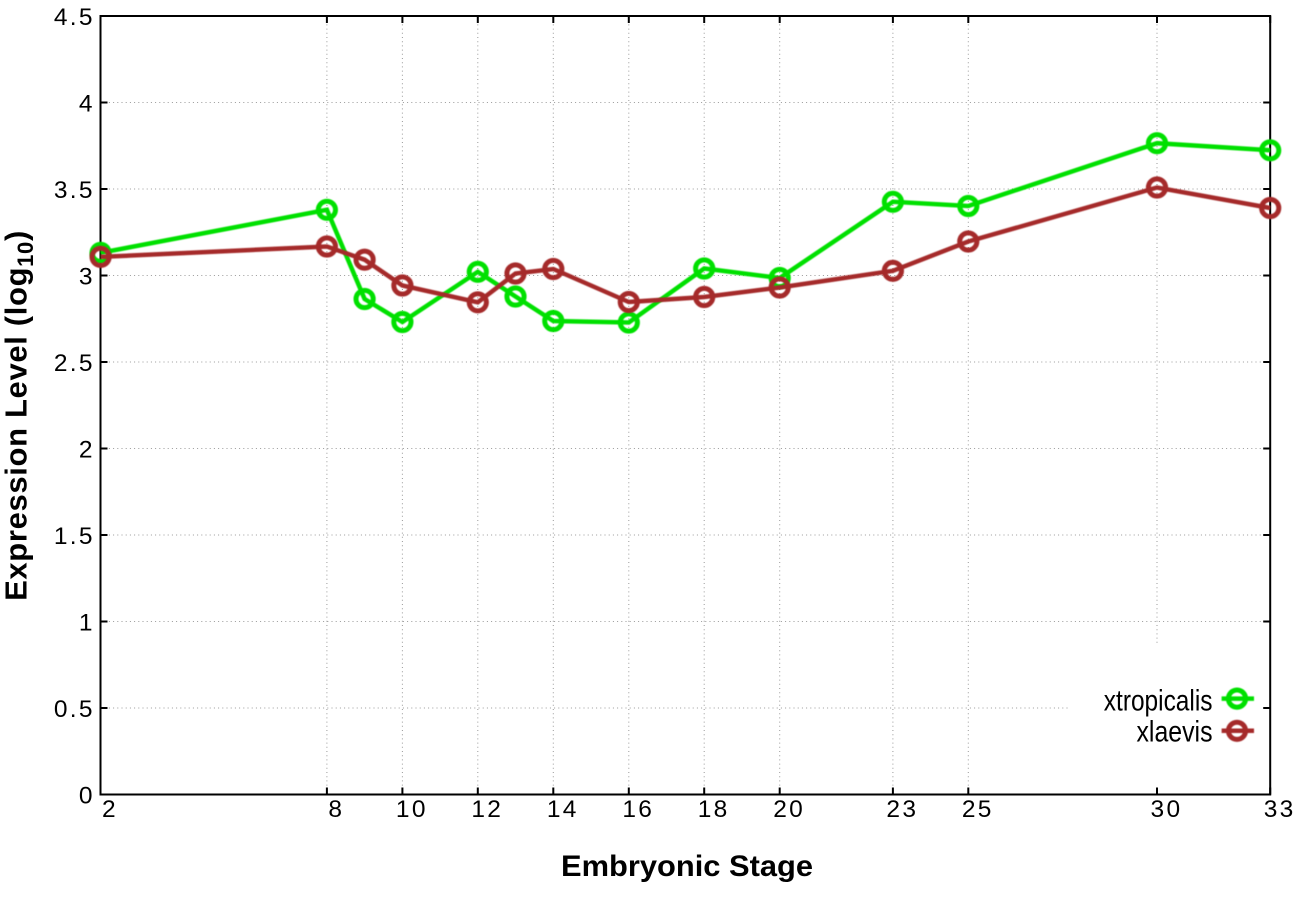 Image resolution: width=1296 pixels, height=907 pixels. What do you see at coordinates (638, 809) in the screenshot?
I see `svg-text: 16` at bounding box center [638, 809].